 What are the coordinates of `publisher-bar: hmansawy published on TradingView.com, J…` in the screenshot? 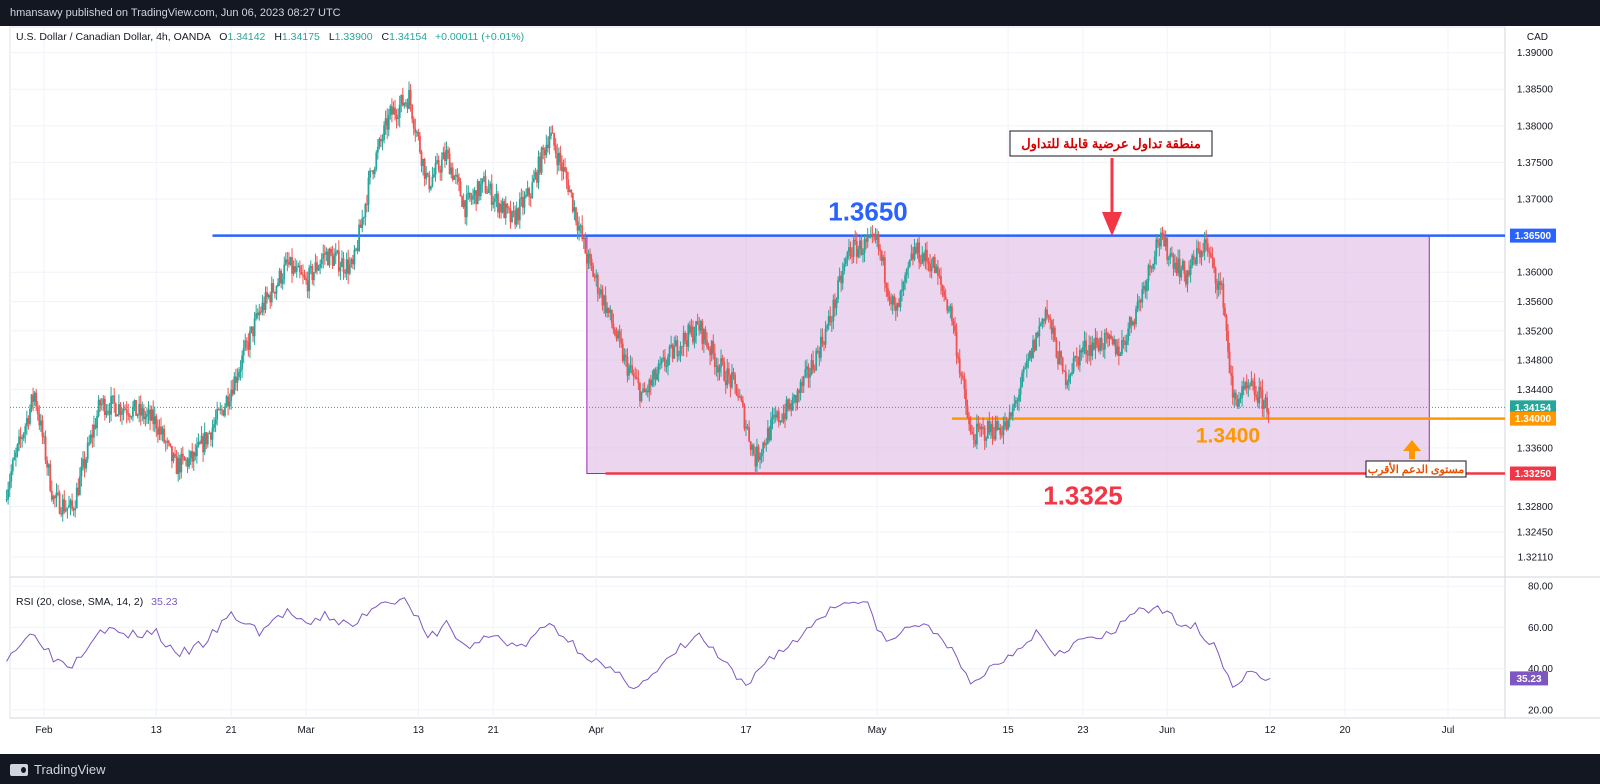 It's located at (800, 13).